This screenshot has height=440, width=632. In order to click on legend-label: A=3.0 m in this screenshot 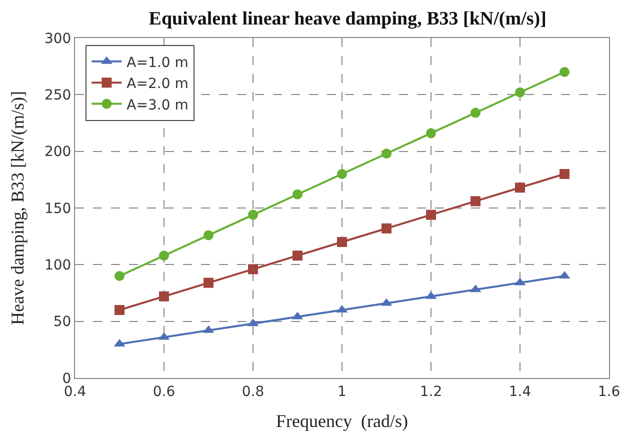, I will do `click(157, 105)`.